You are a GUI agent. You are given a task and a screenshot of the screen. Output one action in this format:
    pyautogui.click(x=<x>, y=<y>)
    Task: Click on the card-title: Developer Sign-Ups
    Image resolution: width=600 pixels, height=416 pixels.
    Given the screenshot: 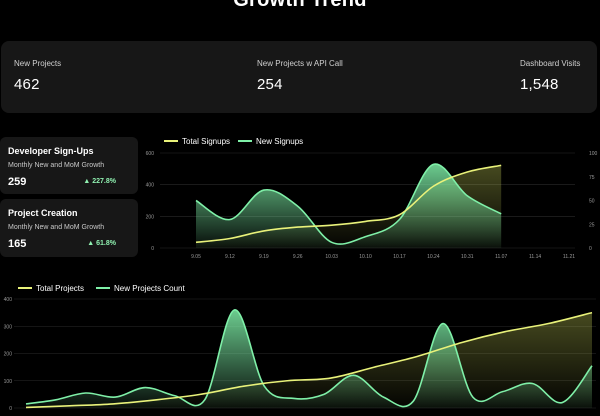 What is the action you would take?
    pyautogui.click(x=51, y=151)
    